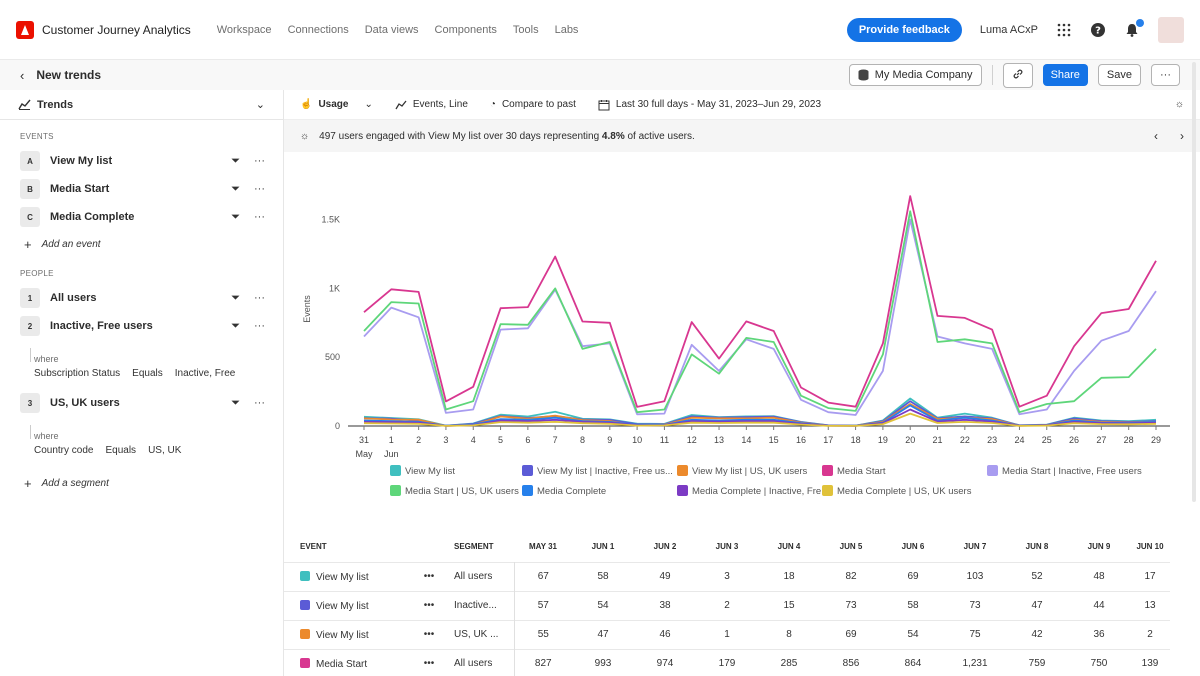 The image size is (1200, 676). Describe the element at coordinates (431, 104) in the screenshot. I see `viz-type-button: Events, Line` at that location.